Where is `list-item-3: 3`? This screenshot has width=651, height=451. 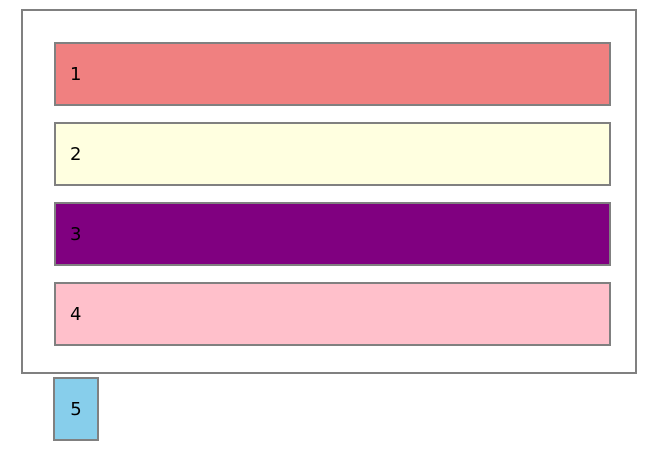 list-item-3: 3 is located at coordinates (332, 234).